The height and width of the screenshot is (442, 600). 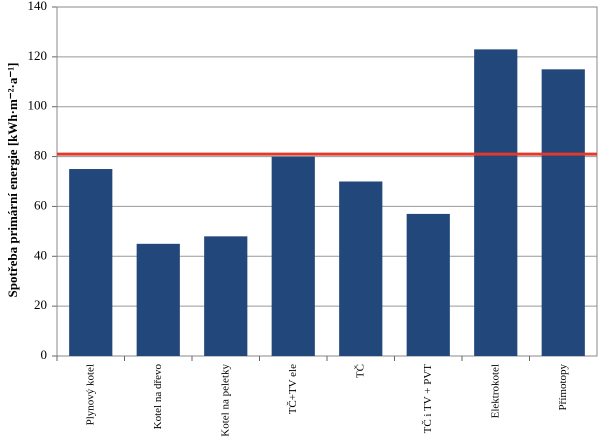 What do you see at coordinates (158, 397) in the screenshot?
I see `x-tick-label: Kotel na dřevo` at bounding box center [158, 397].